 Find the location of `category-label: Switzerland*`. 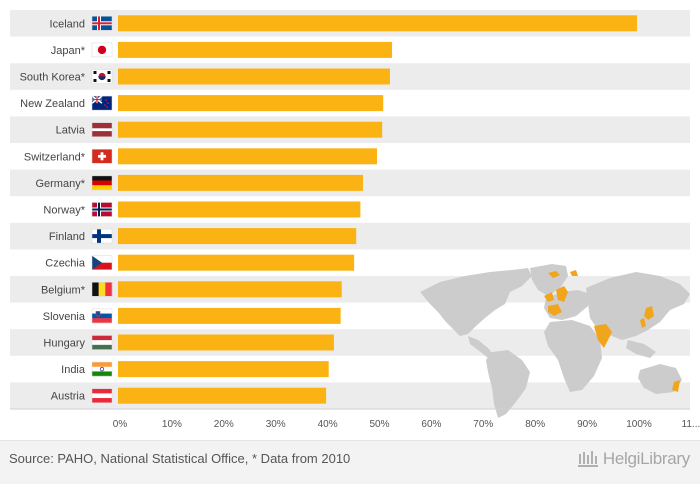

category-label: Switzerland* is located at coordinates (55, 157).